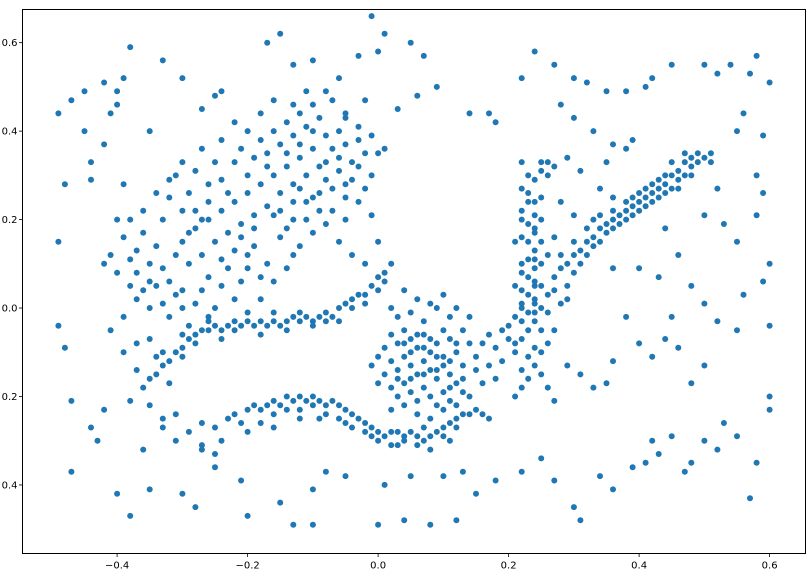 The width and height of the screenshot is (811, 576). I want to click on y-axis: 0.4 0.2 0.0 0.2 0.4 0.6, so click(12, 264).